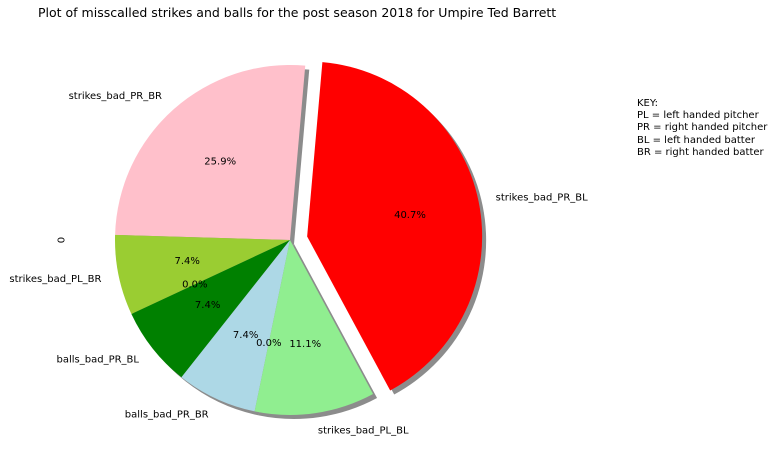  Describe the element at coordinates (542, 198) in the screenshot. I see `slice-category-label: strikes_bad_PR_BL` at that location.